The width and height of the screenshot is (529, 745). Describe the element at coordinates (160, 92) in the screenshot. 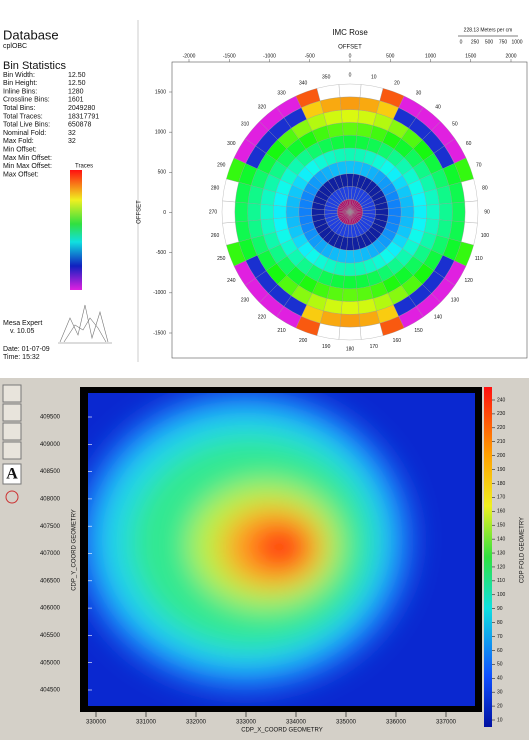

I see `rose-y-tick: 1500` at that location.